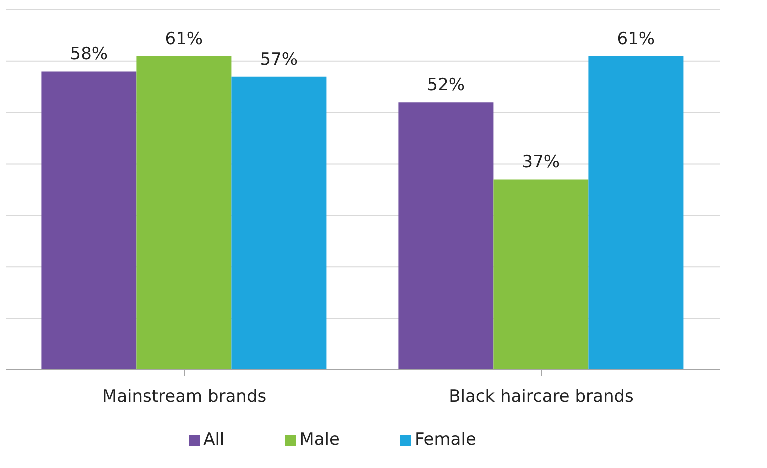 This screenshot has height=468, width=767. What do you see at coordinates (445, 440) in the screenshot?
I see `legend-label: Female` at bounding box center [445, 440].